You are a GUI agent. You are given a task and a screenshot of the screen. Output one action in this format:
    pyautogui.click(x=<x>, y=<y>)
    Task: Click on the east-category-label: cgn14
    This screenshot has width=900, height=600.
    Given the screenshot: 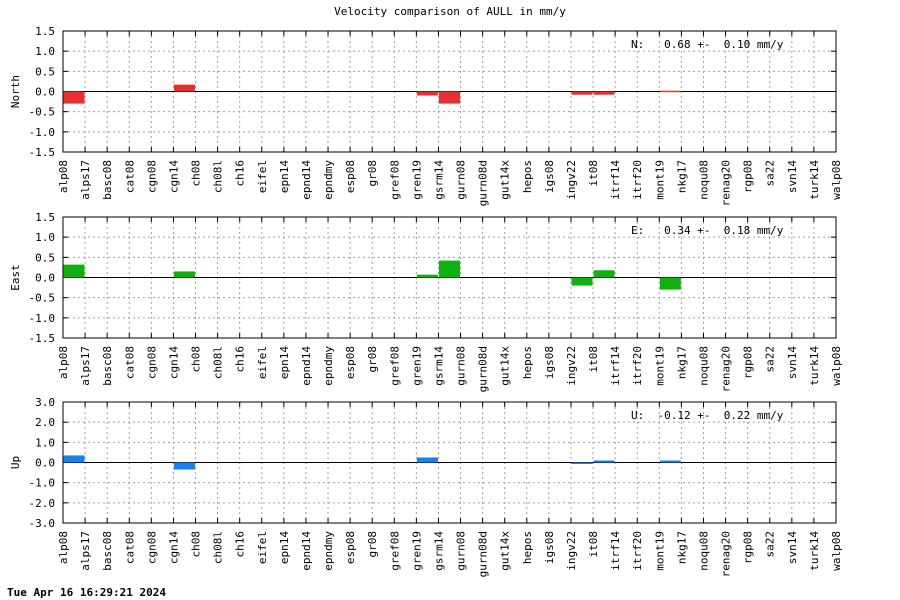 What is the action you would take?
    pyautogui.click(x=173, y=362)
    